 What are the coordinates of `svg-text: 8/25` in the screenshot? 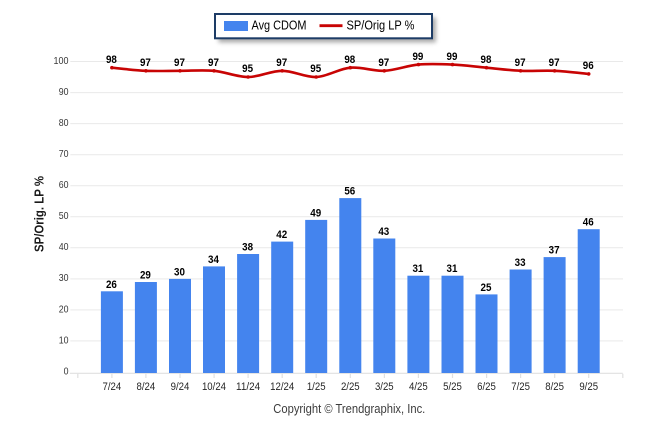 It's located at (554, 387).